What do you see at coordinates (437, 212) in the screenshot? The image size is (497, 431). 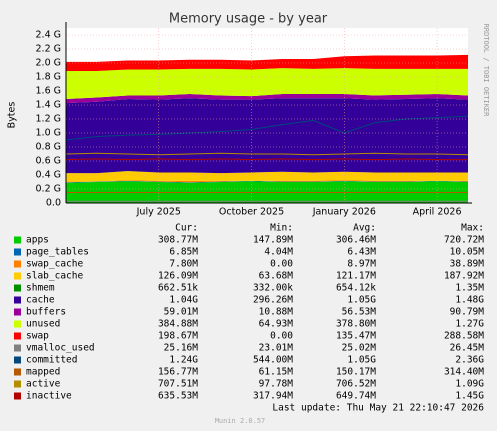 I see `x-tick-label: April 2026` at bounding box center [437, 212].